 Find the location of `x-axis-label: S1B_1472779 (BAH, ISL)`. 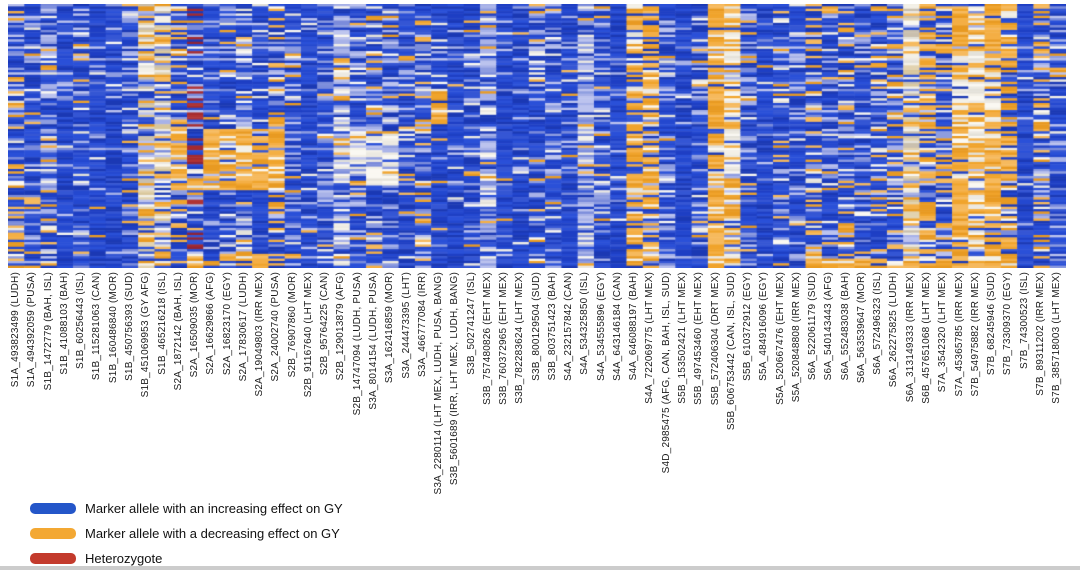

x-axis-label: S1B_1472779 (BAH, ISL) is located at coordinates (48, 331).